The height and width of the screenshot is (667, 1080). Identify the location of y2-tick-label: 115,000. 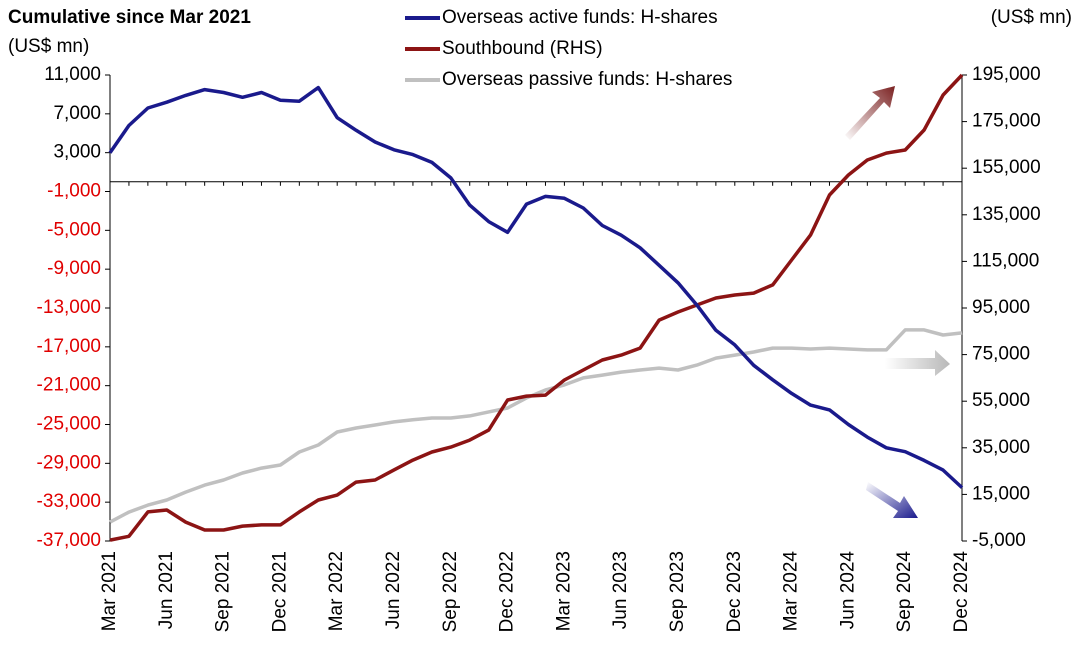
(1005, 260).